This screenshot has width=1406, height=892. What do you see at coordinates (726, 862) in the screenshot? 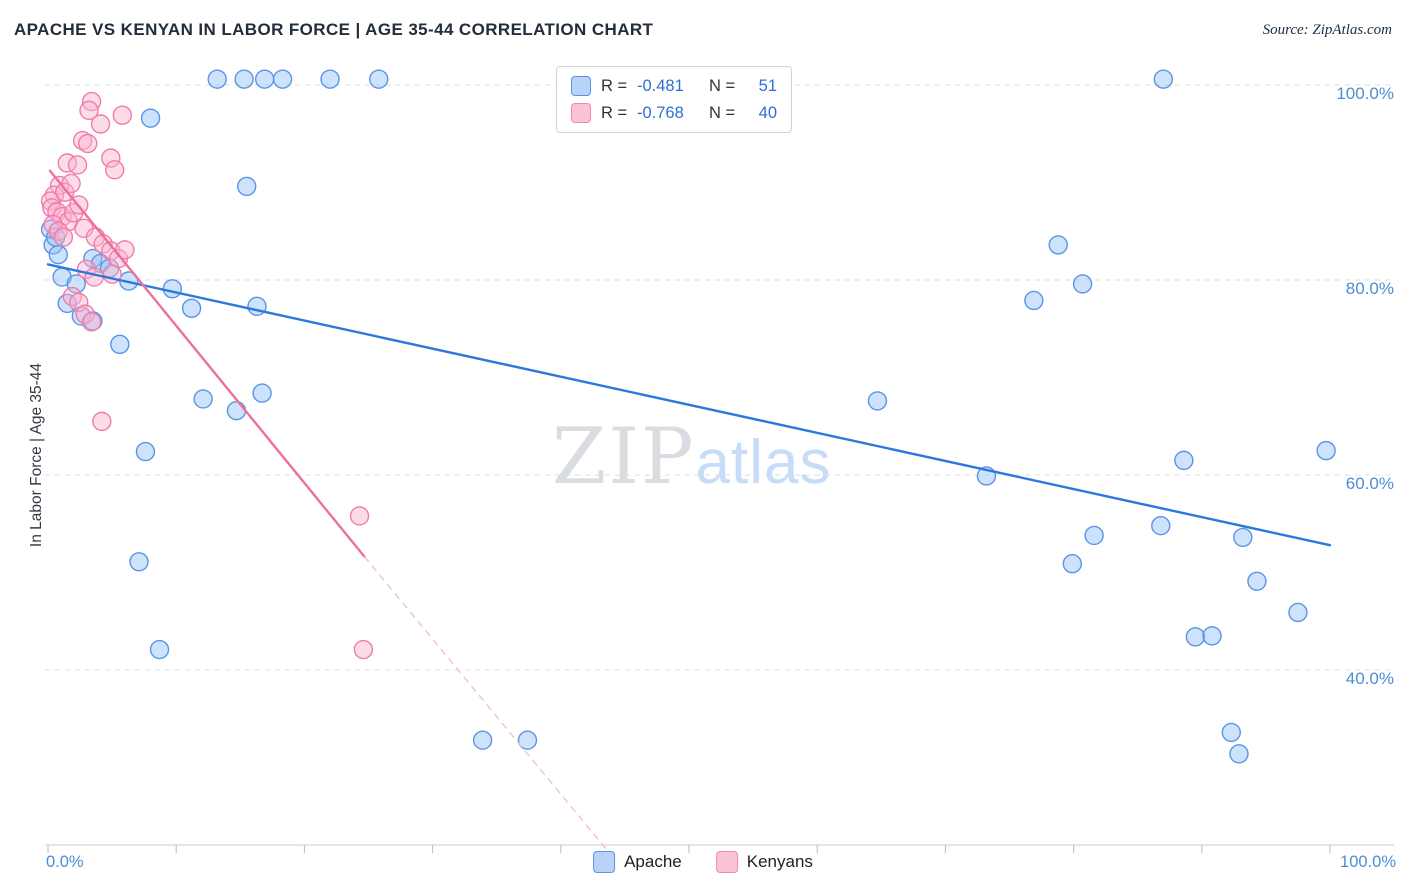
I see `kenyans-legend-swatch-icon` at bounding box center [726, 862].